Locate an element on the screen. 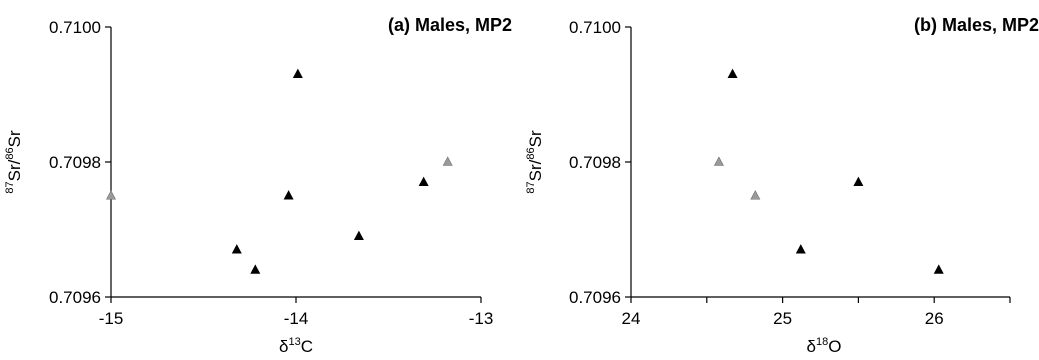 This screenshot has height=360, width=1039. data-points is located at coordinates (828, 171).